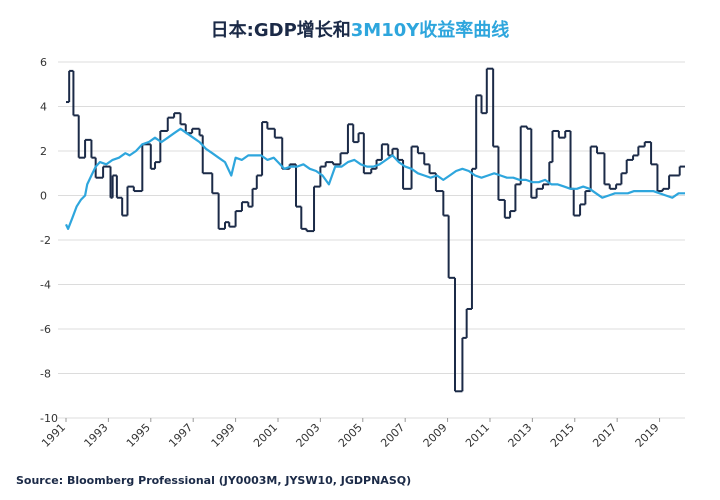 The image size is (720, 500). I want to click on x-tick-label: 2017, so click(604, 435).